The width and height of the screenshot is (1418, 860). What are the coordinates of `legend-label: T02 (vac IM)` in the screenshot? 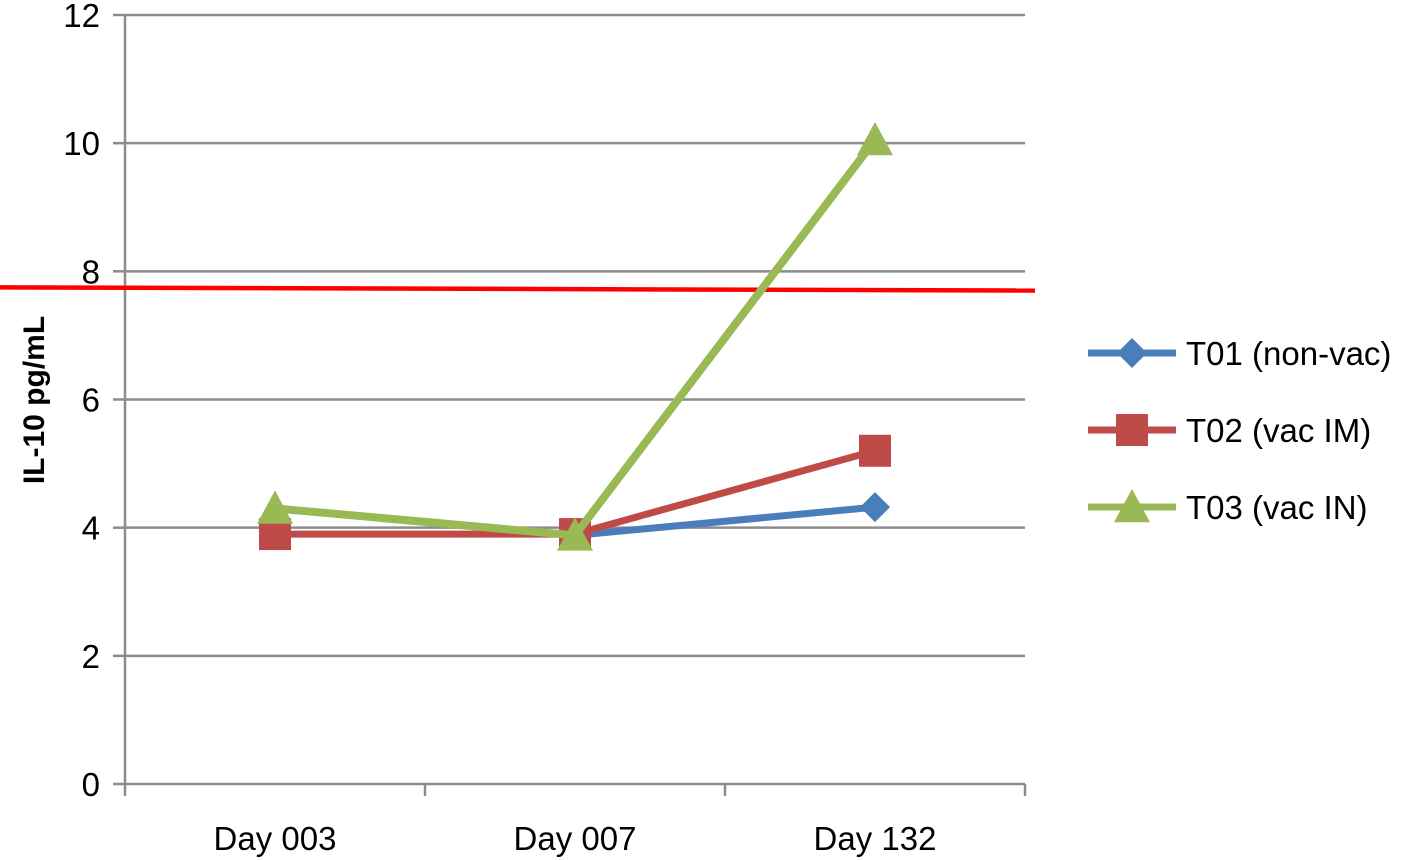 It's located at (1278, 430).